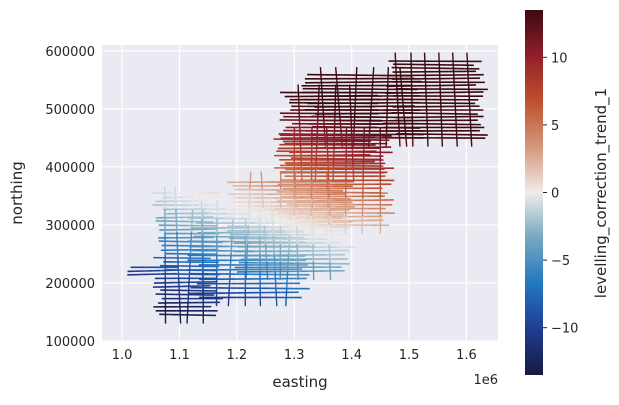  Describe the element at coordinates (70, 226) in the screenshot. I see `y-tick-label: 300000` at that location.